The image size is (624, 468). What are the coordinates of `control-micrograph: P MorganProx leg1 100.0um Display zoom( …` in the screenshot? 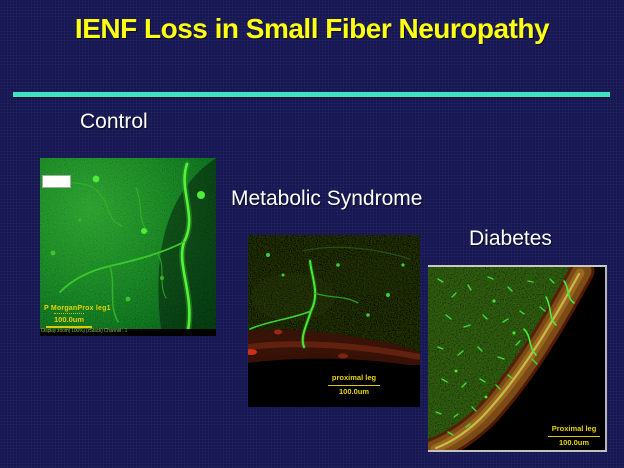 It's located at (128, 247).